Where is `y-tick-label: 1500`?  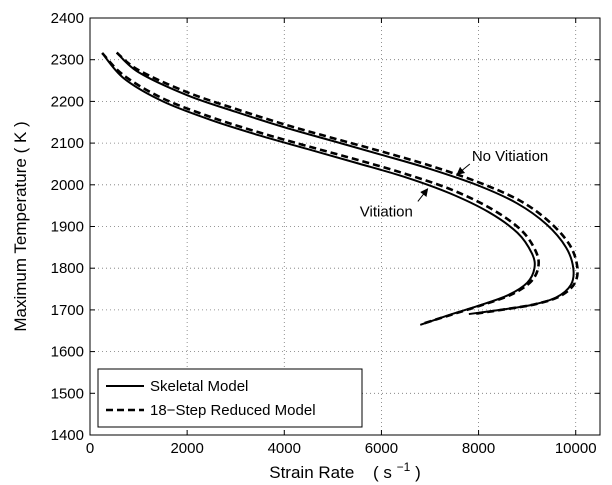 y-tick-label: 1500 is located at coordinates (67, 393).